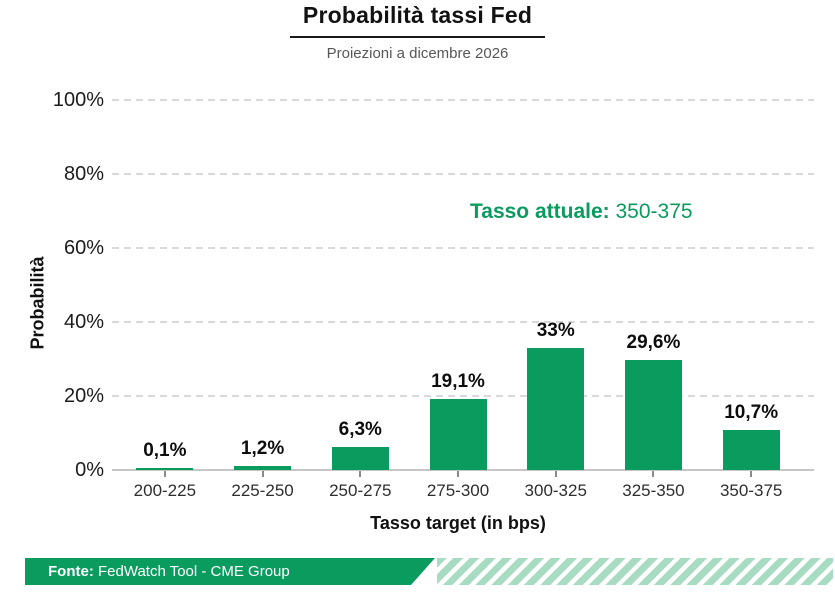 The width and height of the screenshot is (835, 599). I want to click on bar-column-200-225: 0,1% 200-225, so click(165, 300).